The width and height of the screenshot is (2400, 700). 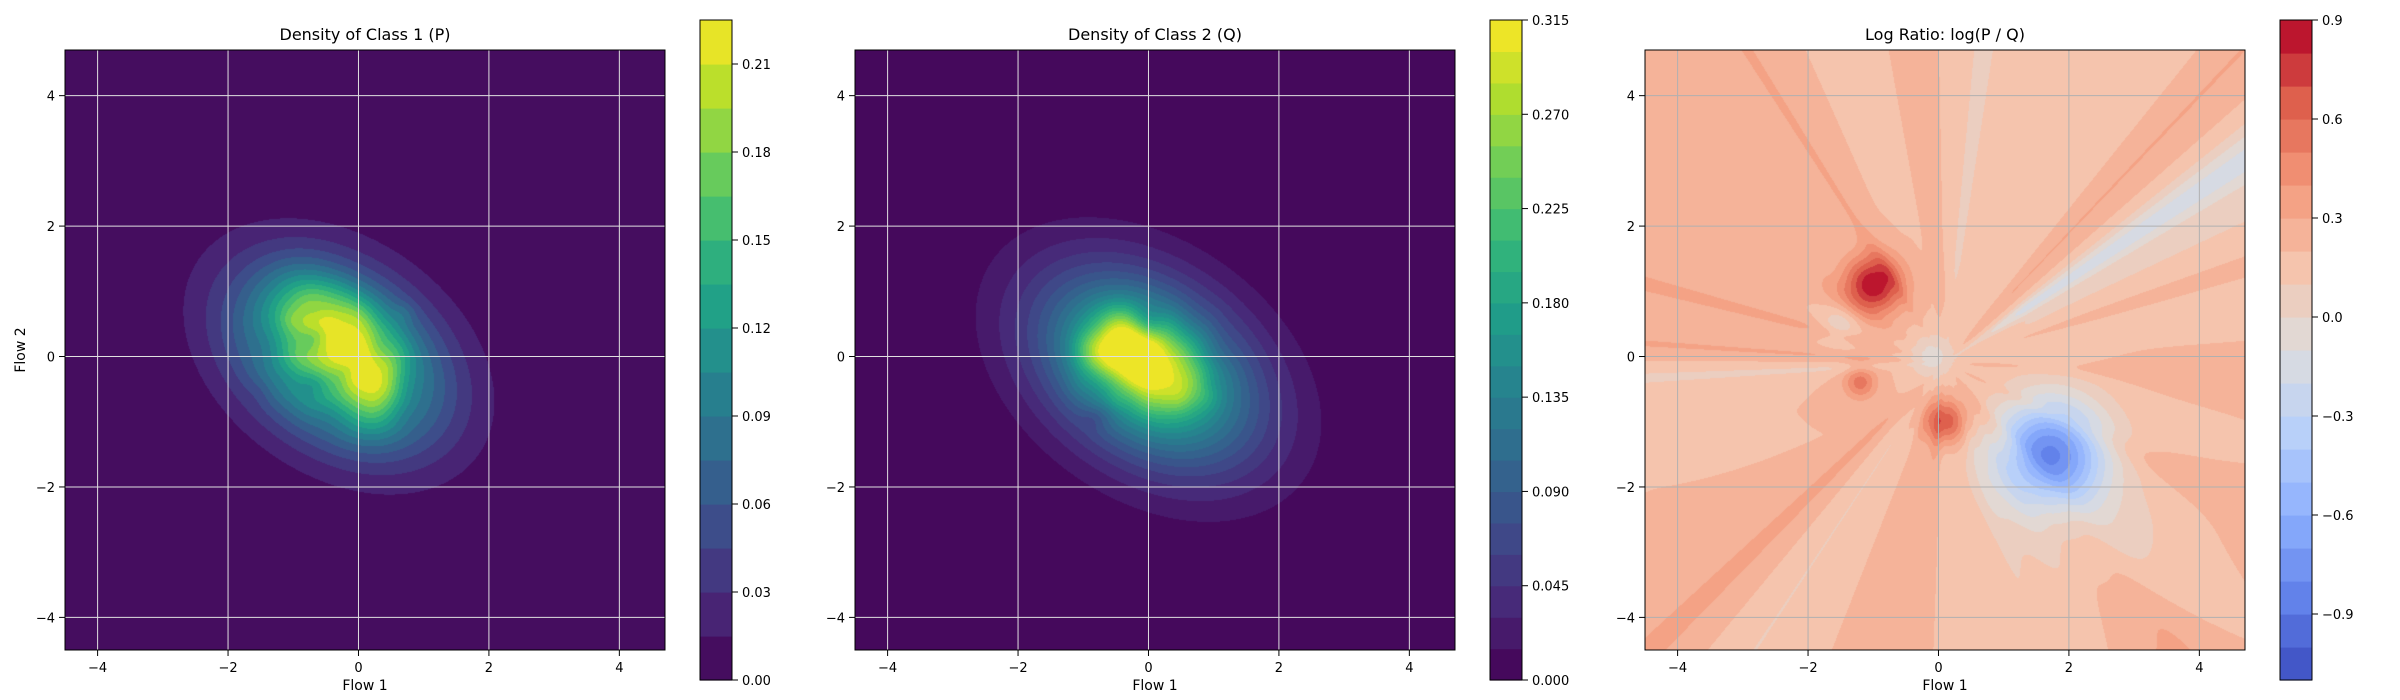 I want to click on panel-3-colorbar-ticks: −0.9 −0.6 −0.3 0.0 0.3 0.6 0.9, so click(x=2333, y=318).